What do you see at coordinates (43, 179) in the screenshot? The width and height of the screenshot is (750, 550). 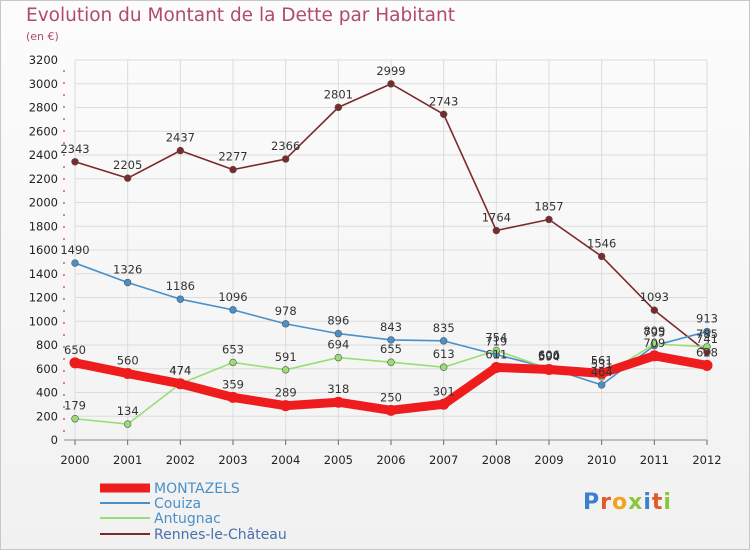 I see `y-tick-label: 2200` at bounding box center [43, 179].